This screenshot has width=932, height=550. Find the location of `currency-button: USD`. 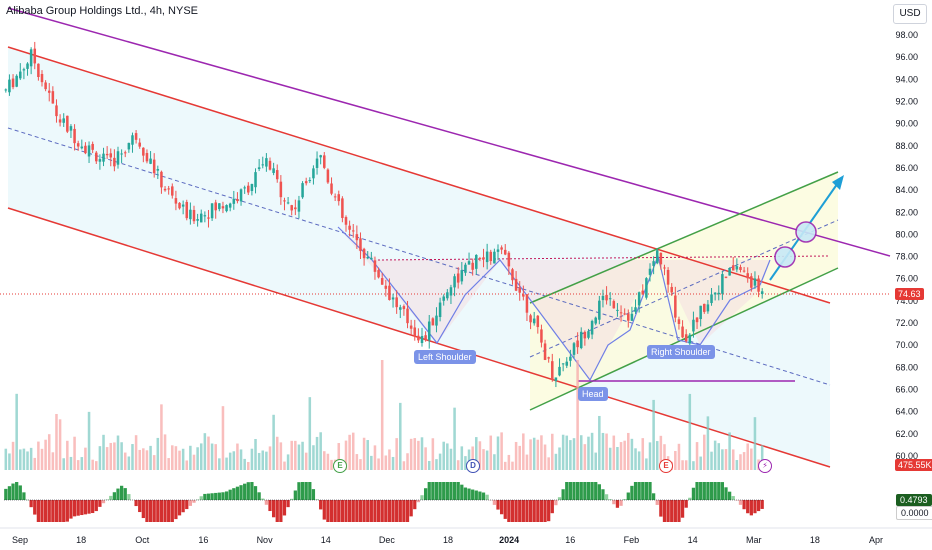

currency-button: USD is located at coordinates (910, 14).